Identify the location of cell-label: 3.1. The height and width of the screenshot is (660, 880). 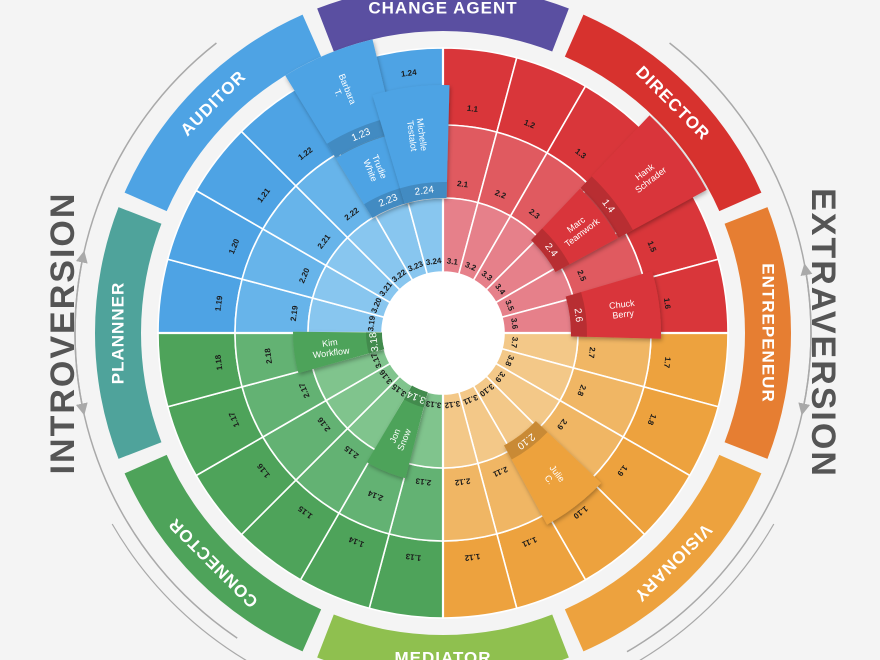
(452, 261).